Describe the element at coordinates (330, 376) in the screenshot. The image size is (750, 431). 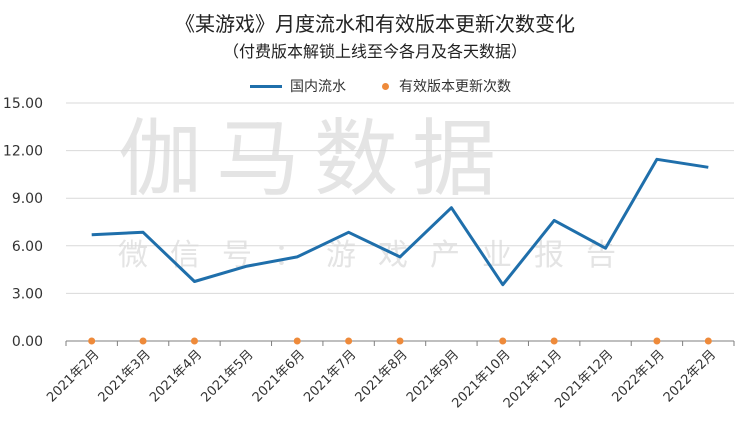
I see `x-tick-label: 2021年7月` at that location.